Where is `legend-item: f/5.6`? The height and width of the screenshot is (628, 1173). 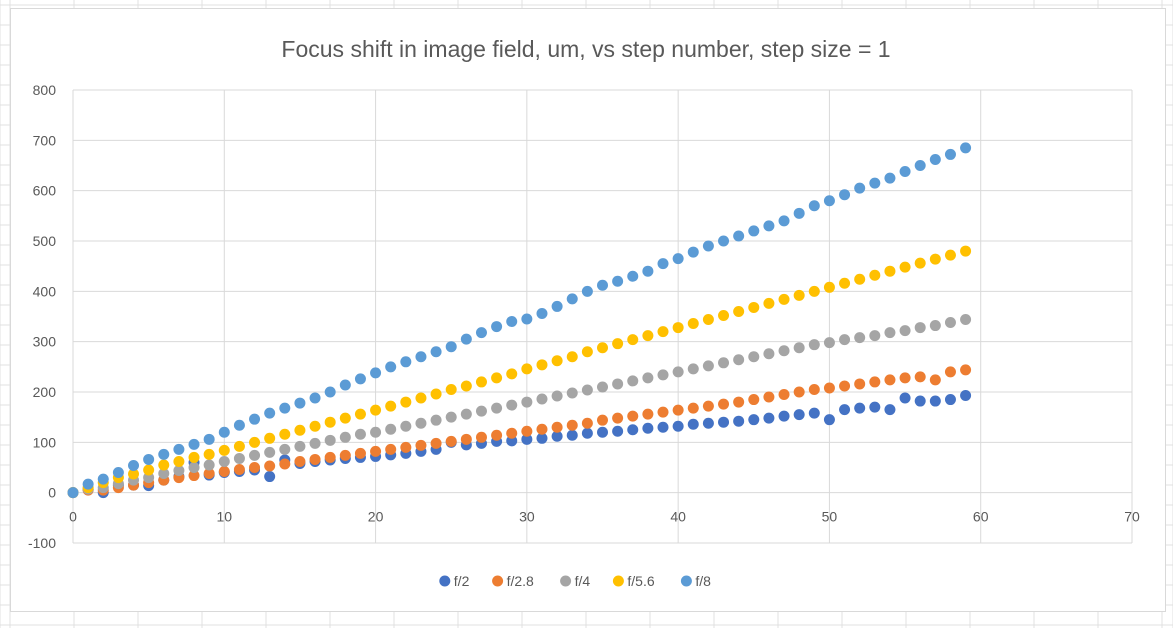
legend-item: f/5.6 is located at coordinates (633, 581).